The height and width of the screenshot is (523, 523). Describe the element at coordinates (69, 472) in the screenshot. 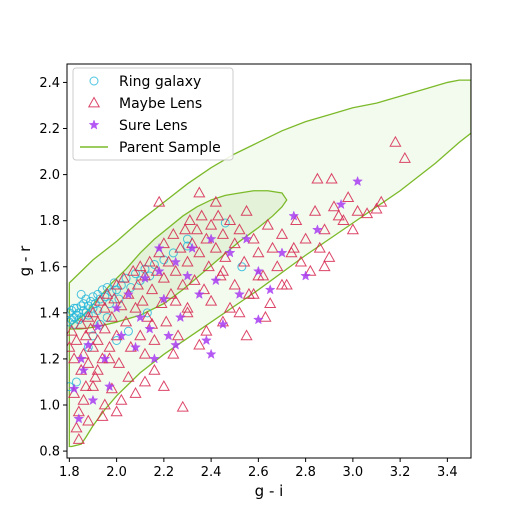

I see `x-tick-label: 1.8` at that location.